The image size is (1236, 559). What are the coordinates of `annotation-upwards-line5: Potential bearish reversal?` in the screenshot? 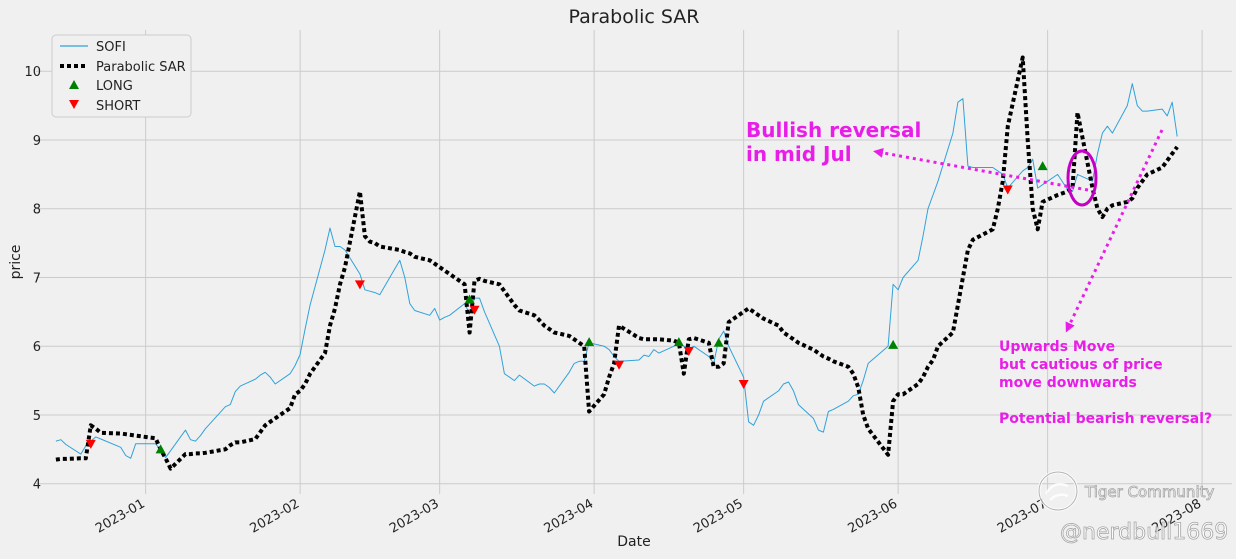 It's located at (1105, 419).